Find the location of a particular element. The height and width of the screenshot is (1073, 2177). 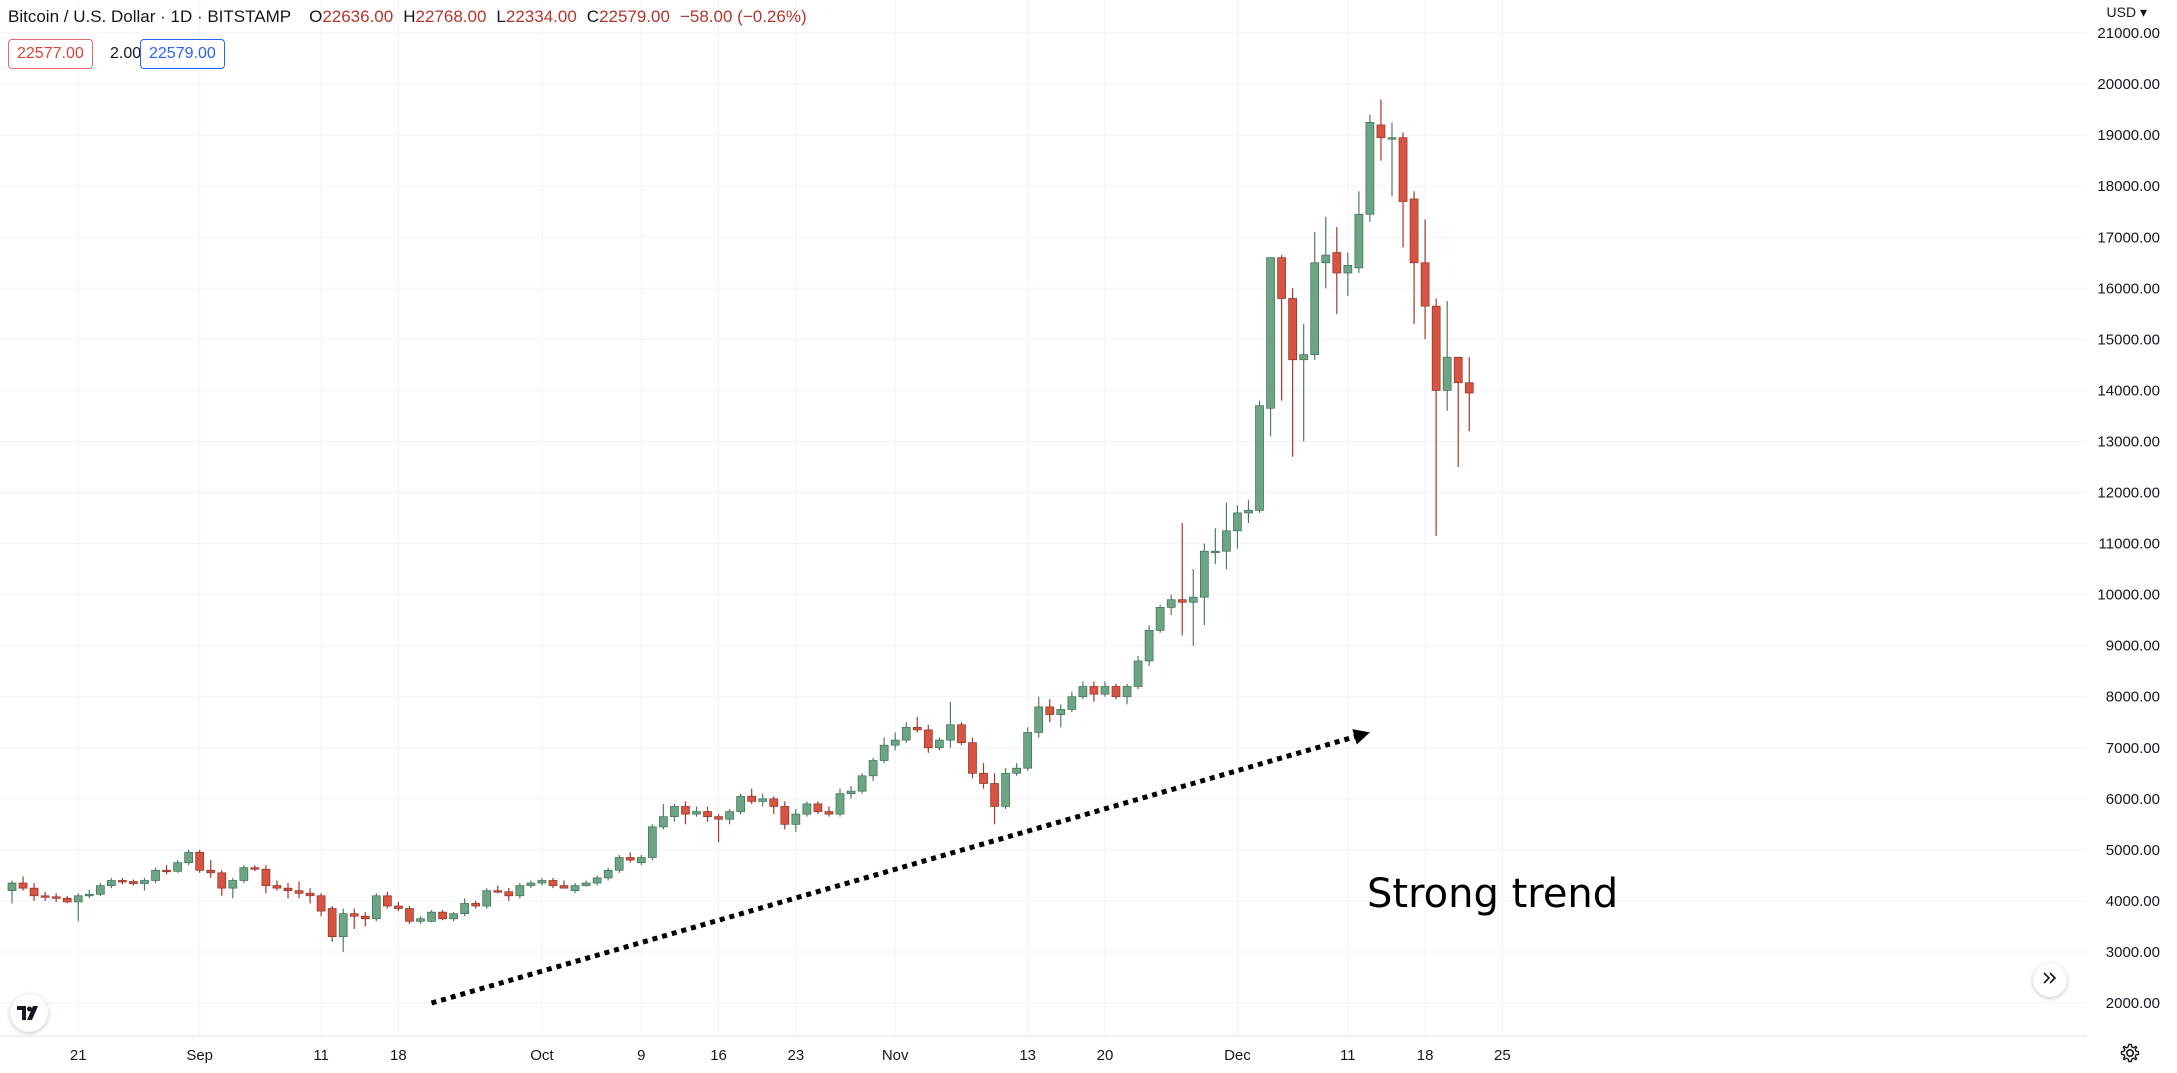

time-tick-label: 20 is located at coordinates (1105, 1055).